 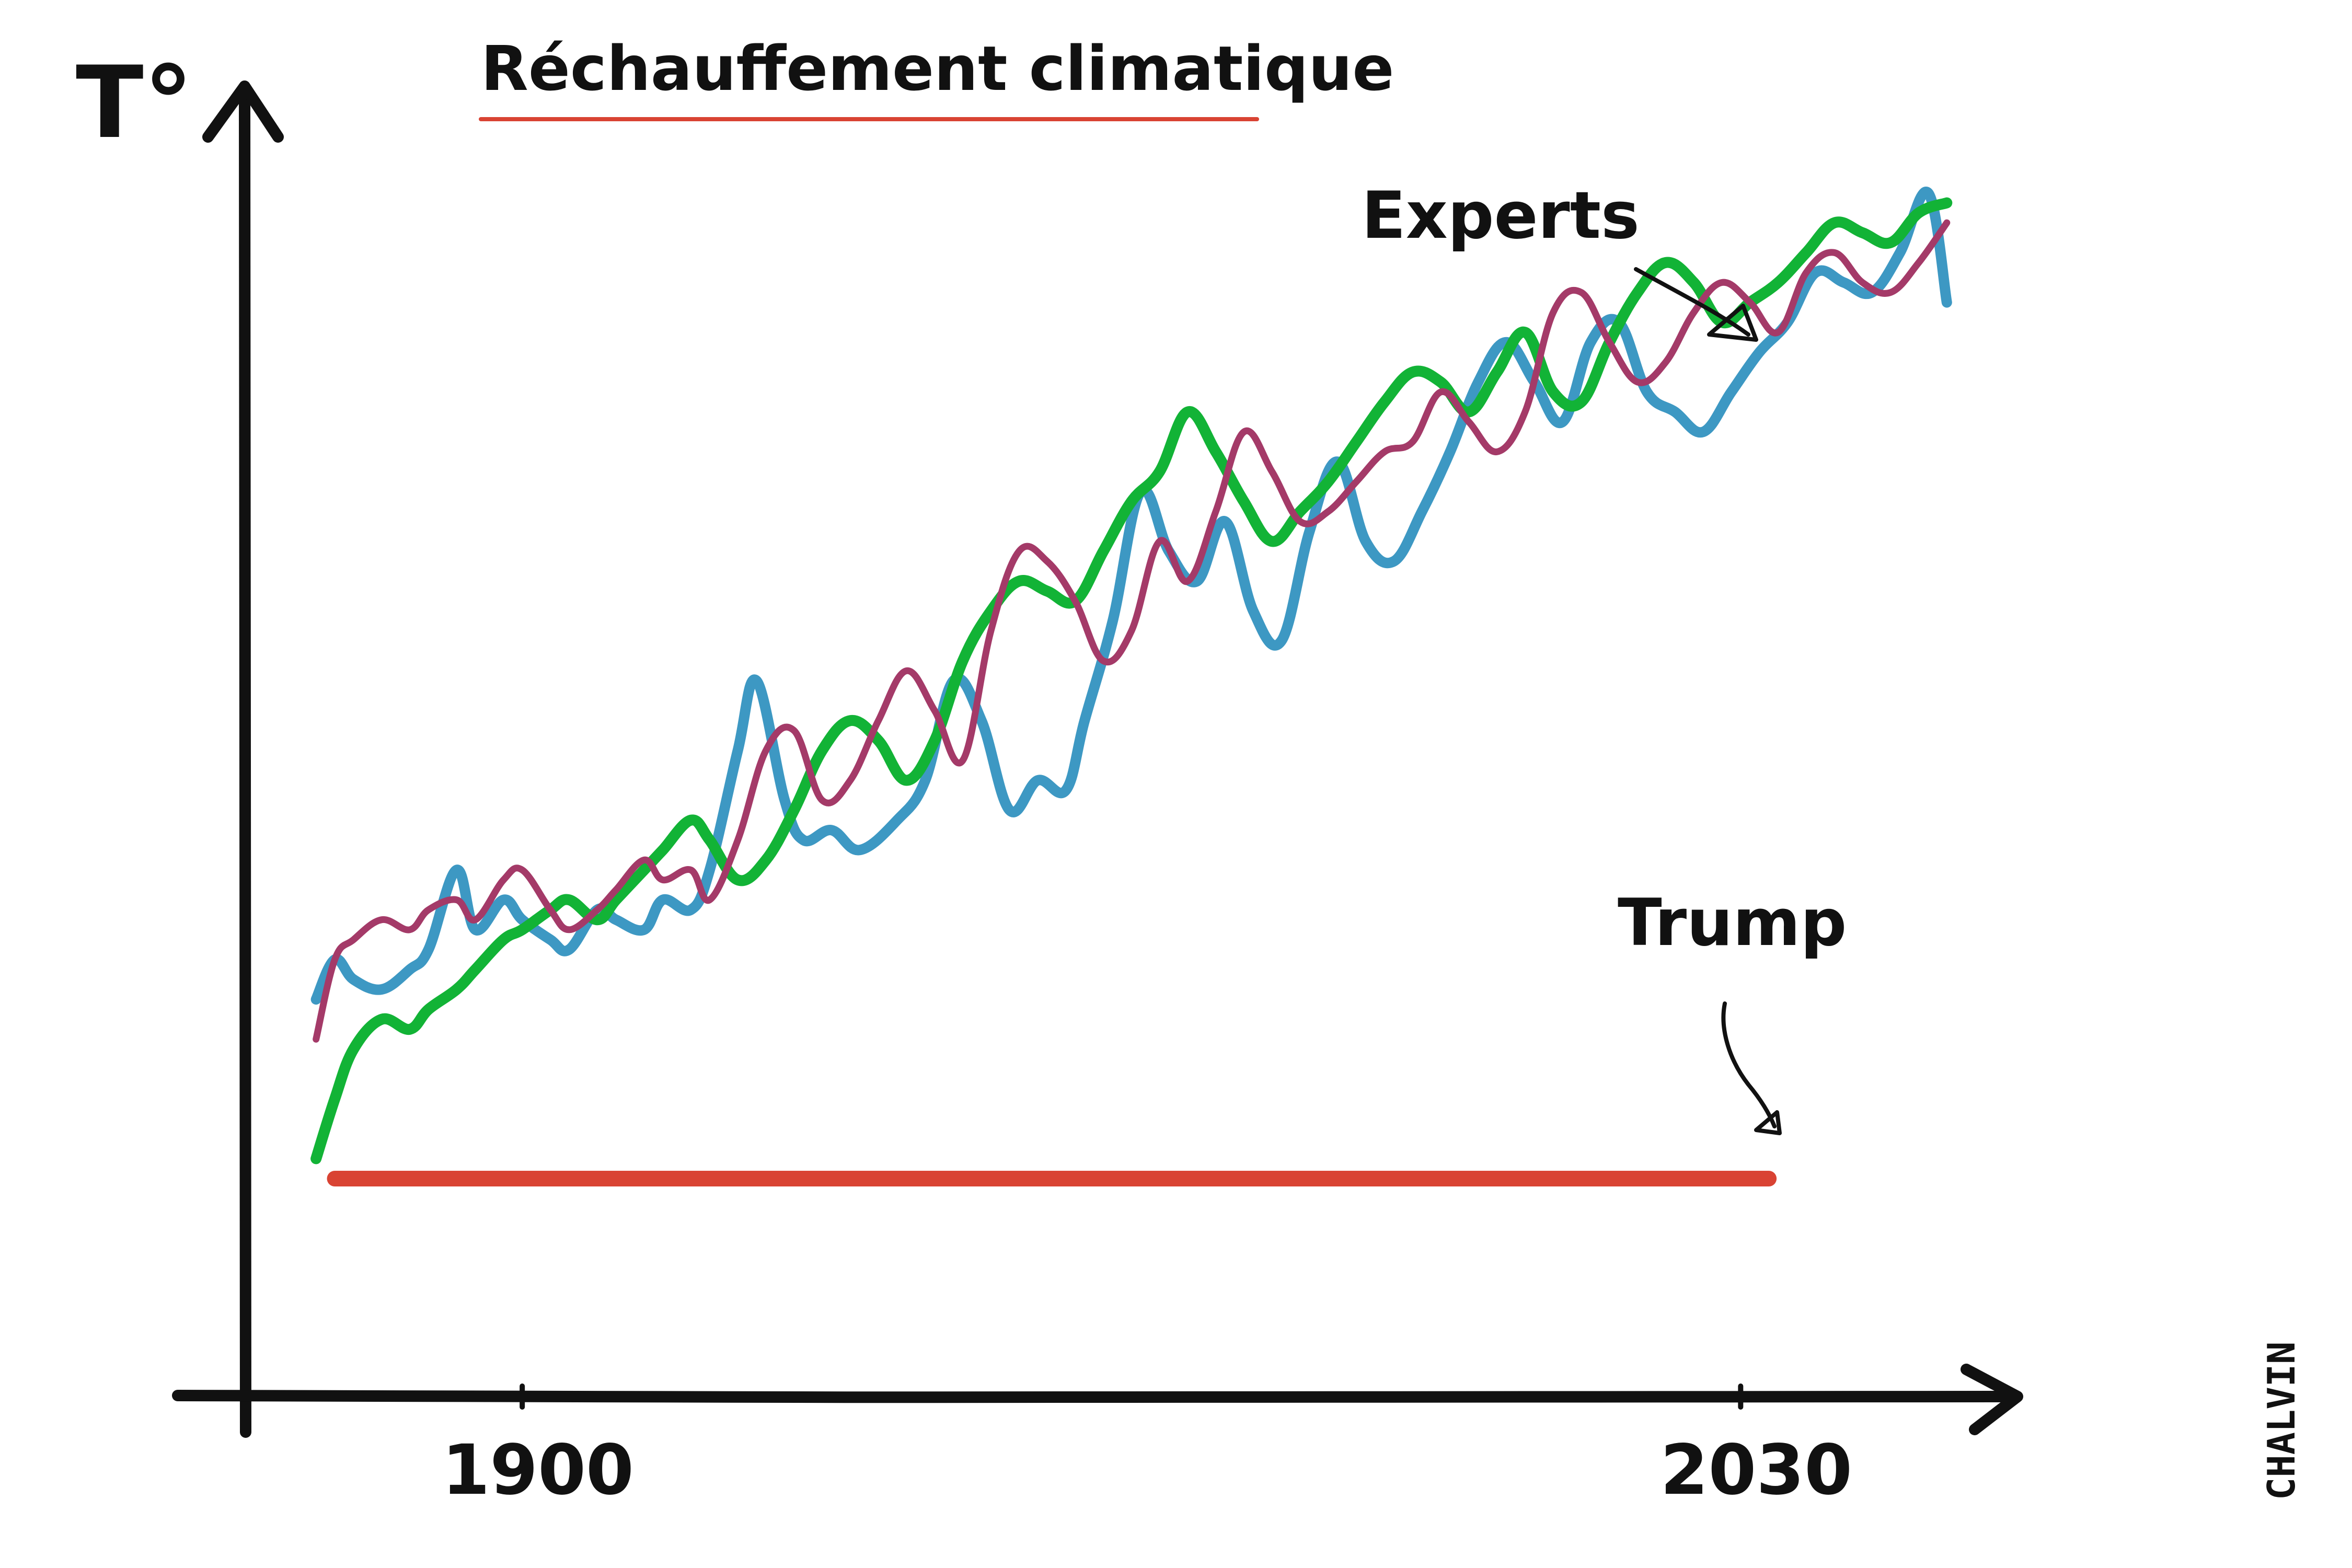 I want to click on trump-arrowhead, so click(x=1768, y=1122).